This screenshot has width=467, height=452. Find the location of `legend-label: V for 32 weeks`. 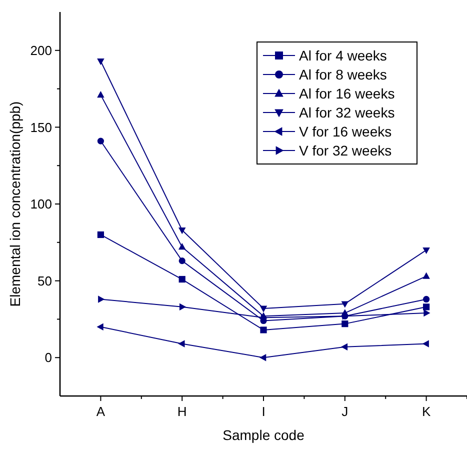

legend-label: V for 32 weeks is located at coordinates (345, 150).